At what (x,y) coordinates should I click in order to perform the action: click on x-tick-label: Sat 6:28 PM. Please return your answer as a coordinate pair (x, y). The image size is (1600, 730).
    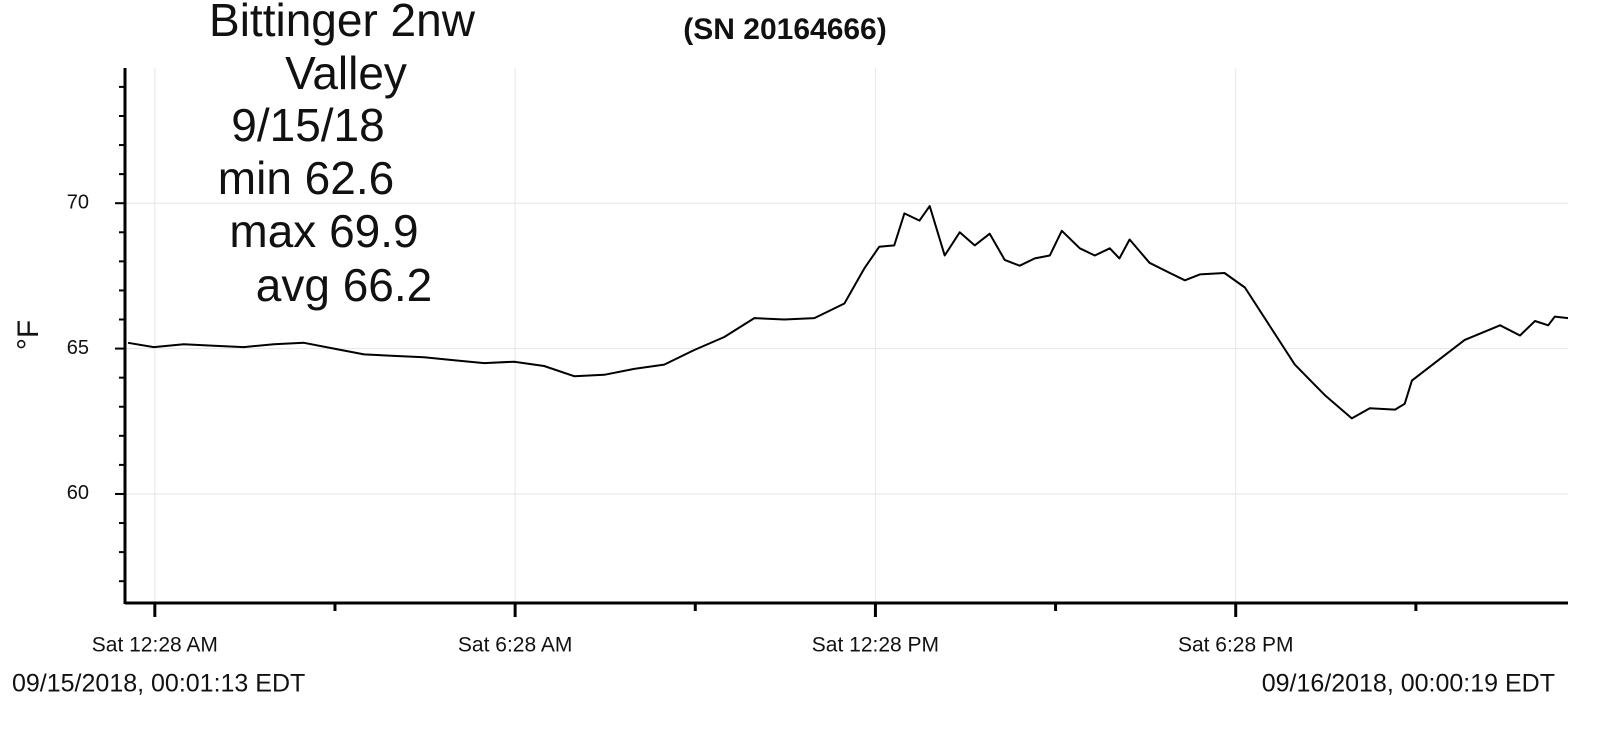
    Looking at the image, I should click on (1236, 645).